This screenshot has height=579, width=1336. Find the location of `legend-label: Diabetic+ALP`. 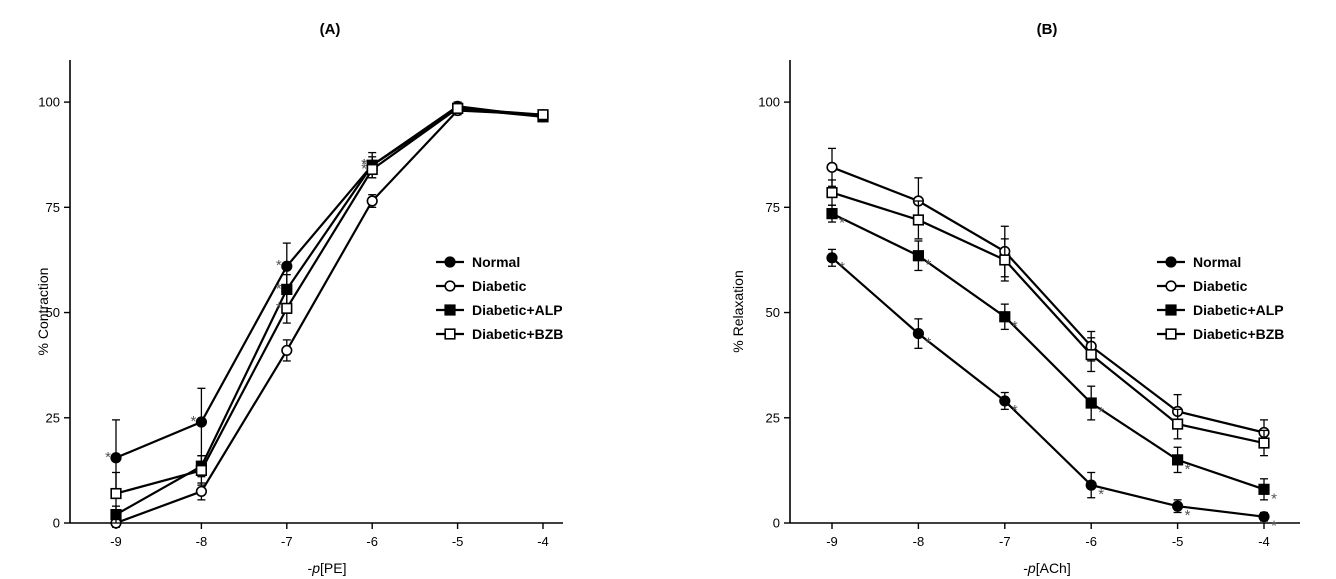

legend-label: Diabetic+ALP is located at coordinates (517, 310).